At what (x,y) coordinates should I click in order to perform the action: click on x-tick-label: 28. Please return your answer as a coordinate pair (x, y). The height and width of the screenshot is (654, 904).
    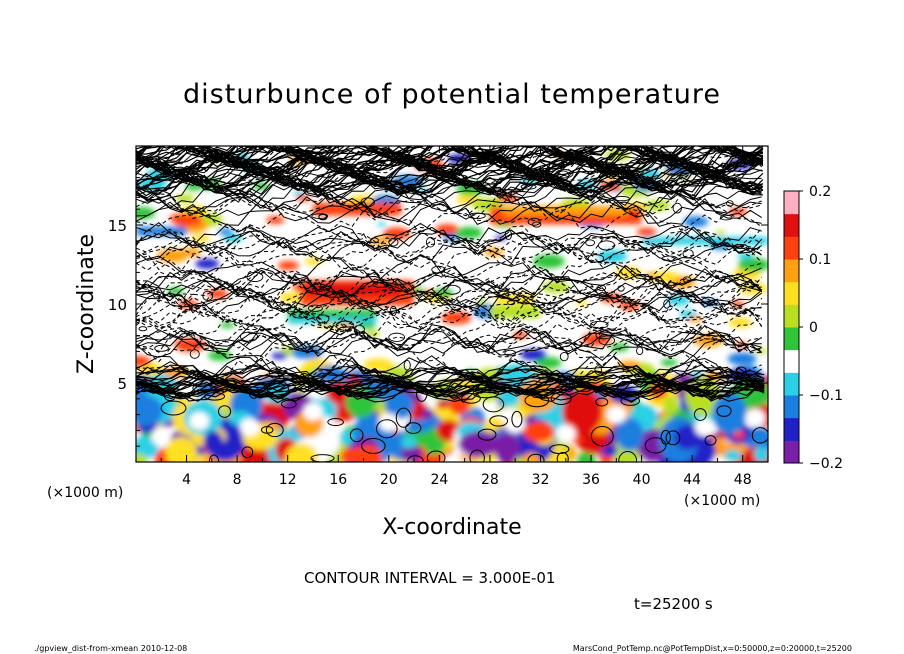
    Looking at the image, I should click on (490, 480).